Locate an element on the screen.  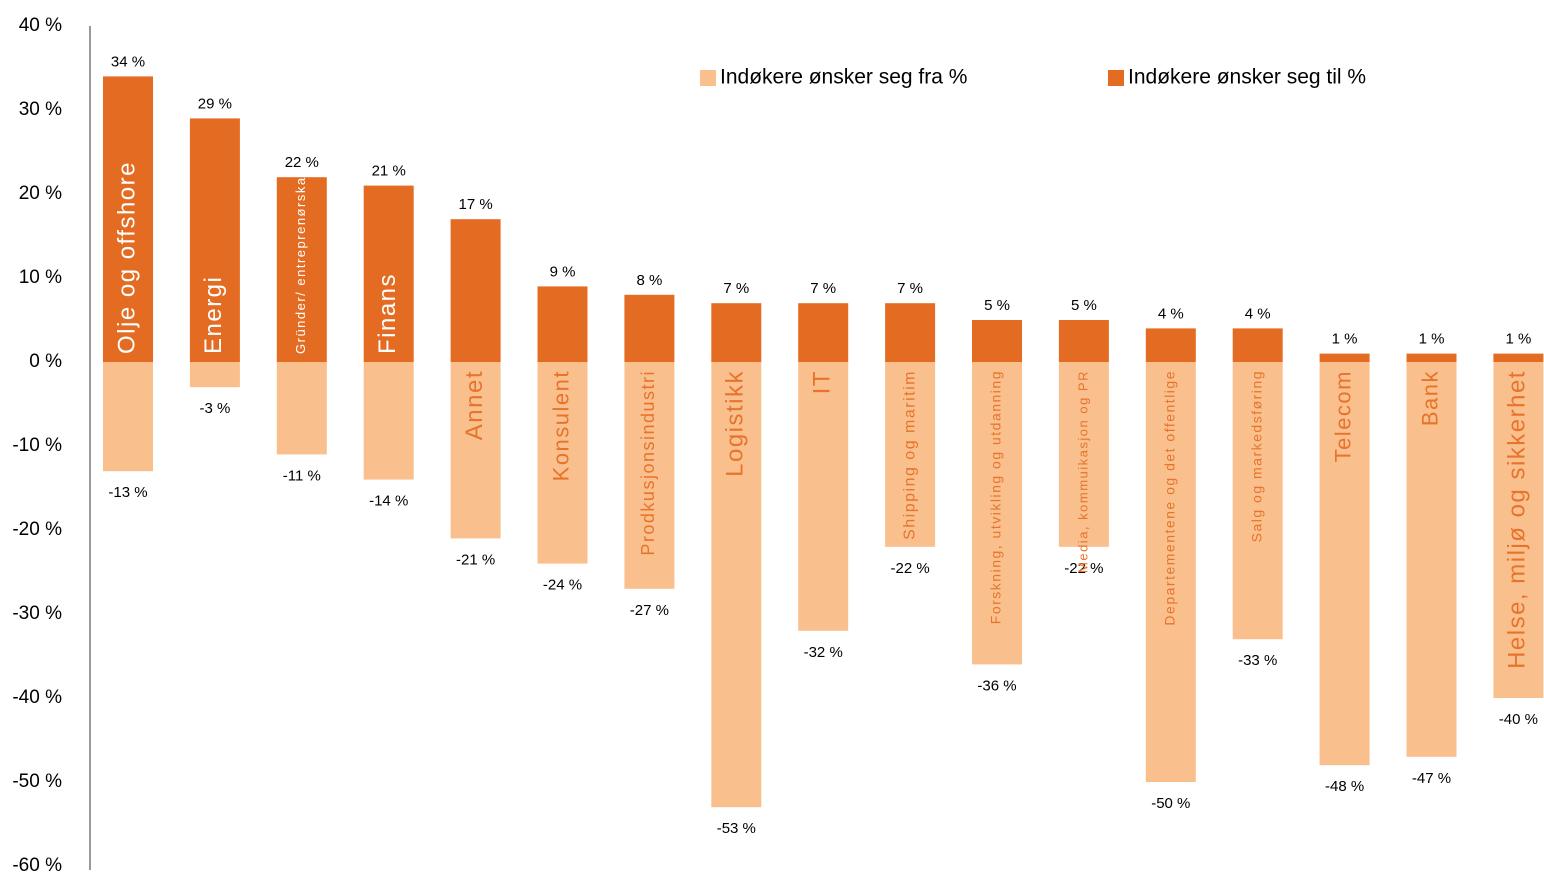
category-label: Helse, miljø og sikkerhet is located at coordinates (1517, 519).